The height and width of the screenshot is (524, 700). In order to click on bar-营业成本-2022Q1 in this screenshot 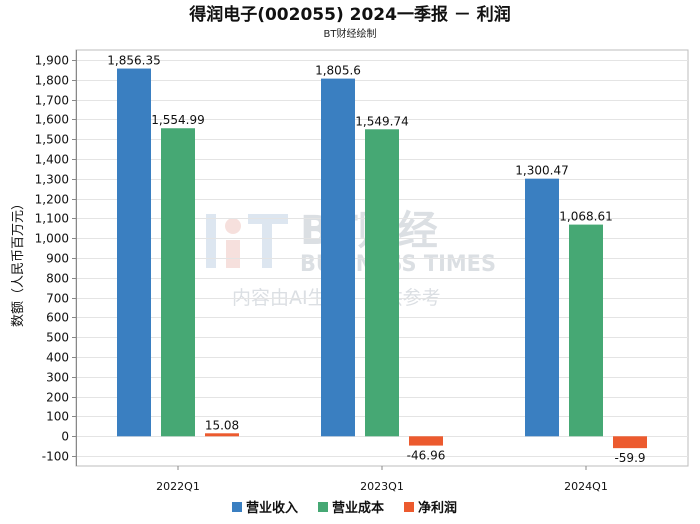, I will do `click(178, 282)`.